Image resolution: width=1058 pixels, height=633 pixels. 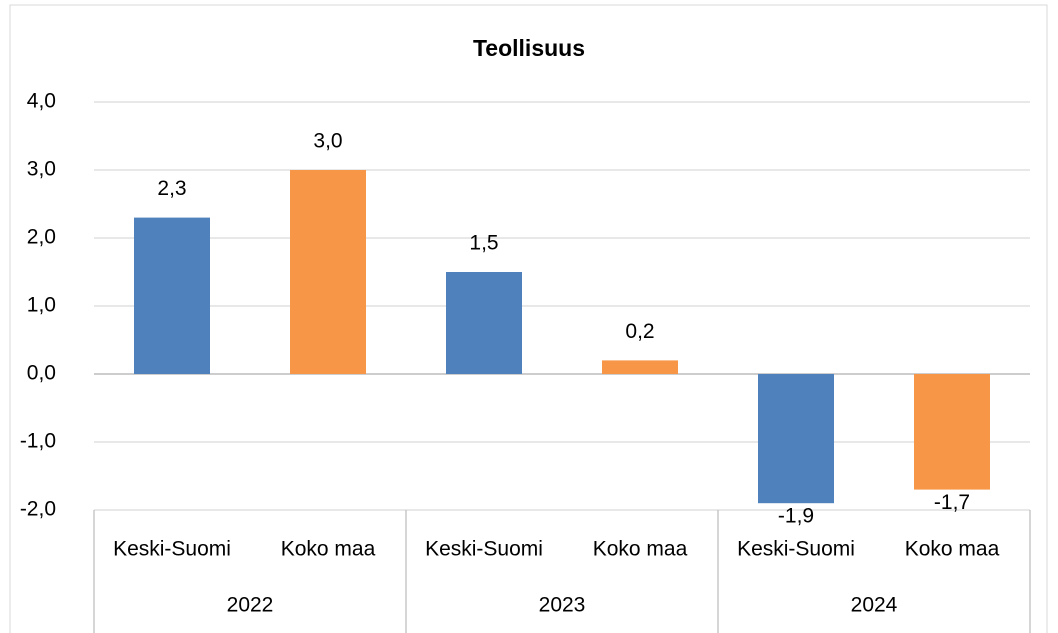 I want to click on y-tick-label: -1,0, so click(x=38, y=441).